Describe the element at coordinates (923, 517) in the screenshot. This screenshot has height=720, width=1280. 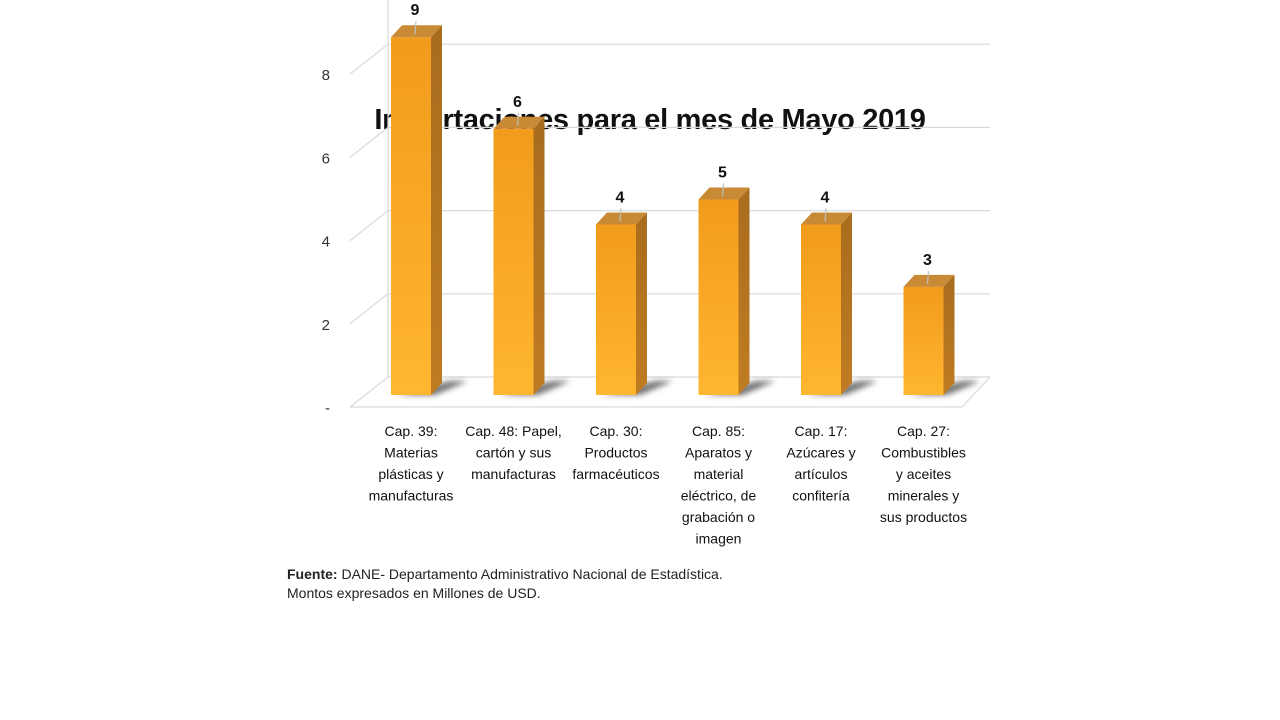
I see `category-label-line: sus productos` at that location.